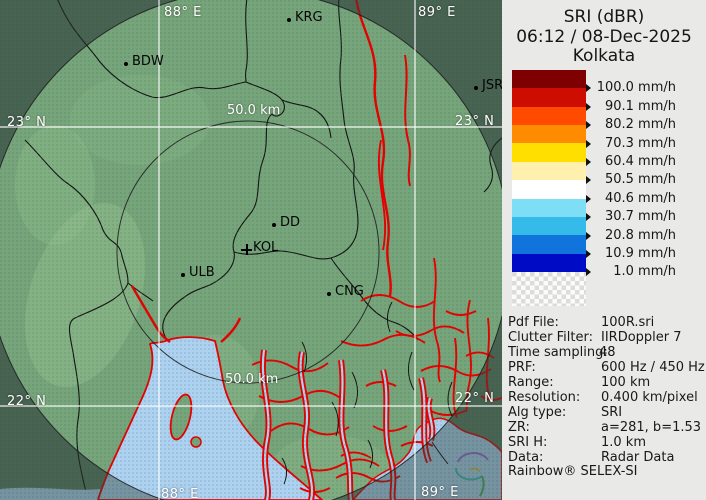 Image resolution: width=706 pixels, height=500 pixels. What do you see at coordinates (591, 457) in the screenshot?
I see `meta-data-source: Data: Radar Data` at bounding box center [591, 457].